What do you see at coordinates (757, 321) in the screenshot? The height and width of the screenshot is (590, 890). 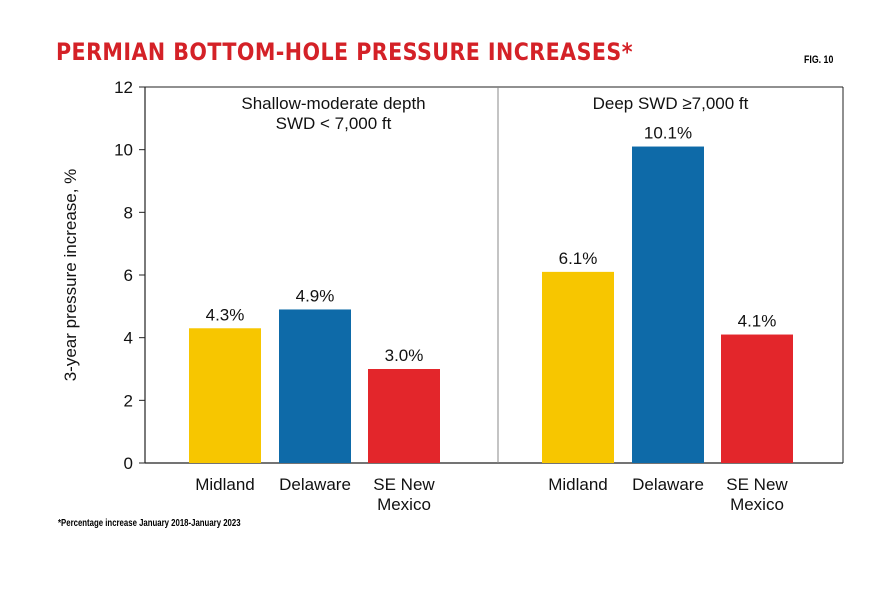 I see `value-label: 4.1%` at bounding box center [757, 321].